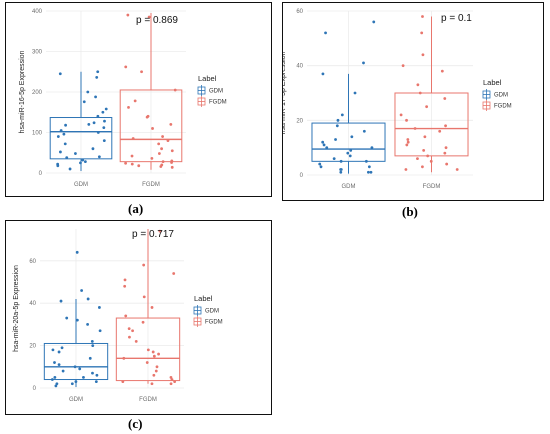  I want to click on legend-label: GDM, so click(501, 96).